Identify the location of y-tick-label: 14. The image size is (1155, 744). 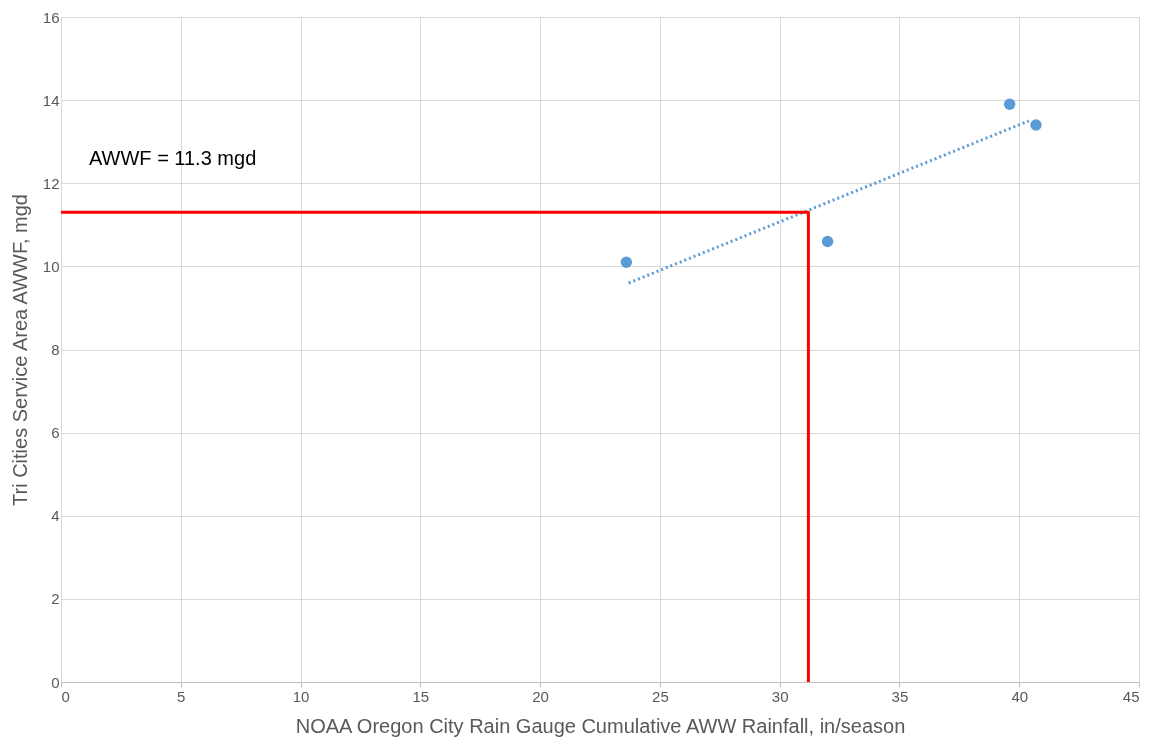
(51, 100).